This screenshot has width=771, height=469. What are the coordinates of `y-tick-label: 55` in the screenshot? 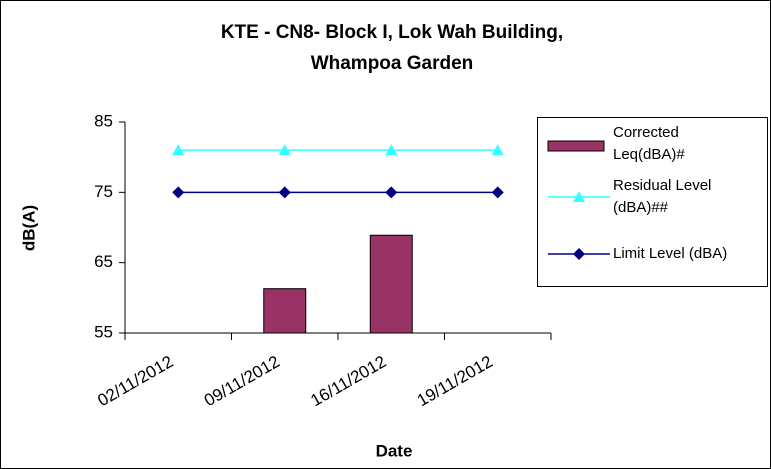 It's located at (103, 331).